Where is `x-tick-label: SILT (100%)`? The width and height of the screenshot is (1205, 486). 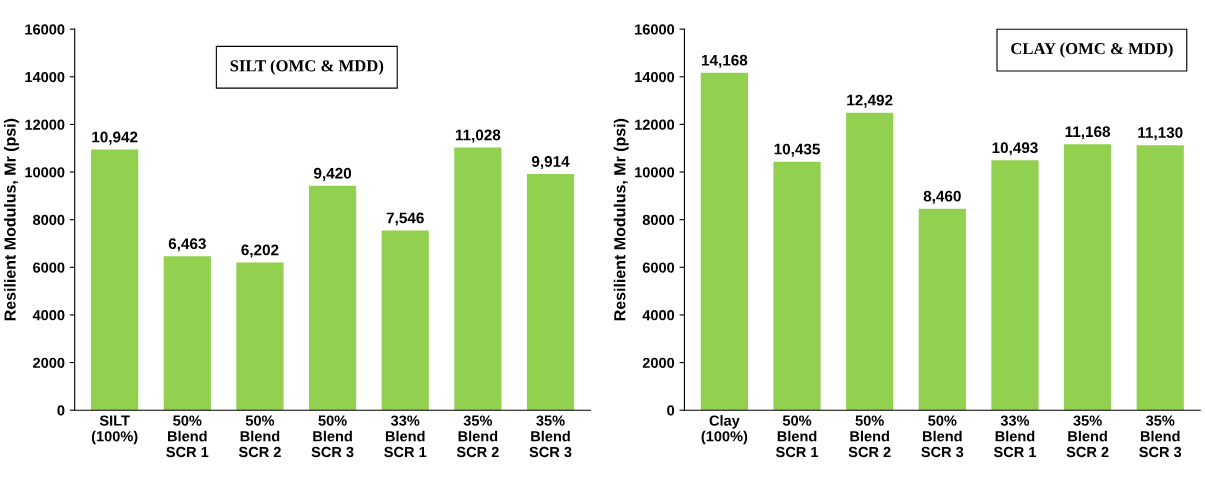 x-tick-label: SILT (100%) is located at coordinates (114, 430).